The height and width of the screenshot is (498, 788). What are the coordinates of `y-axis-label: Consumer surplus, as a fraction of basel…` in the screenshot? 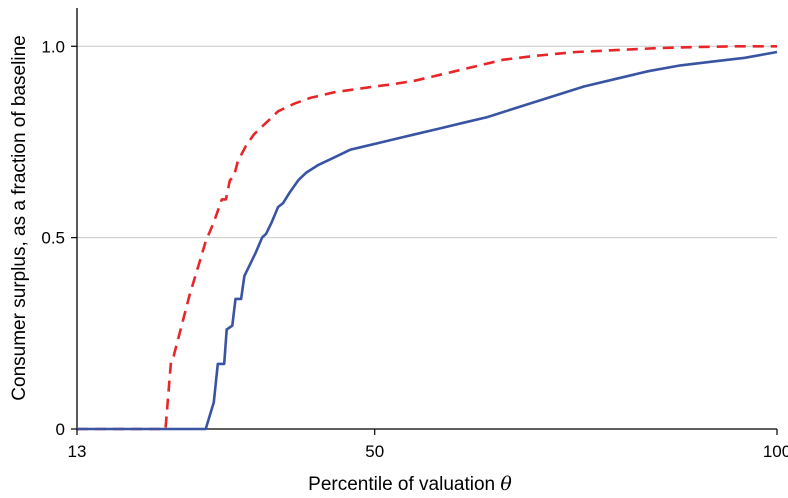 It's located at (19, 217).